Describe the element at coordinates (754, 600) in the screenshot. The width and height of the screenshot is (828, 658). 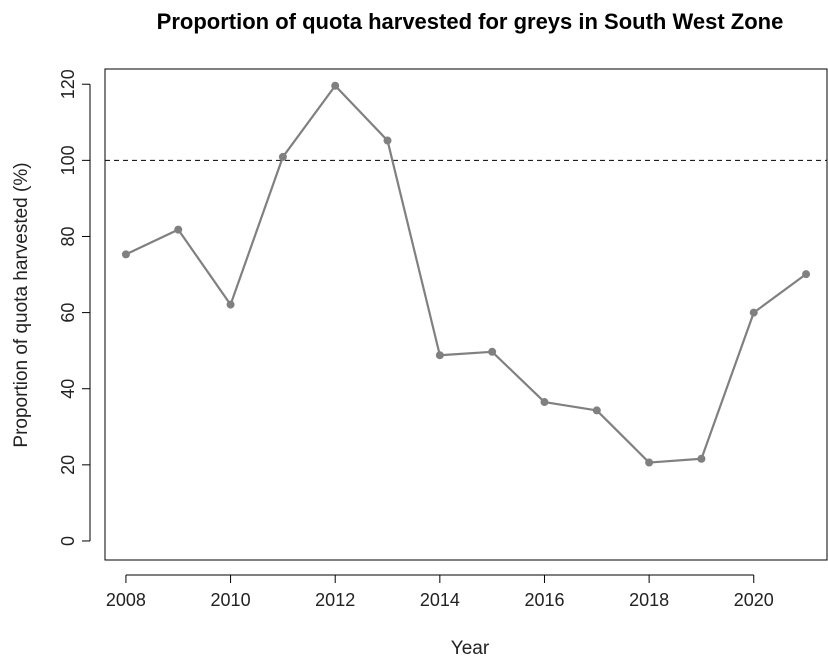
I see `x-tick-label: 2020` at that location.